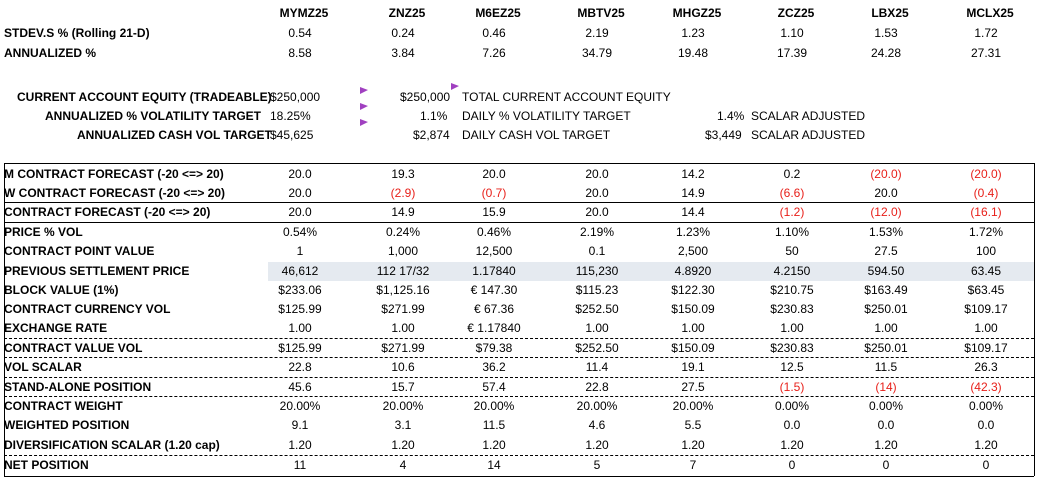  What do you see at coordinates (300, 271) in the screenshot?
I see `table-cell: 46,612` at bounding box center [300, 271].